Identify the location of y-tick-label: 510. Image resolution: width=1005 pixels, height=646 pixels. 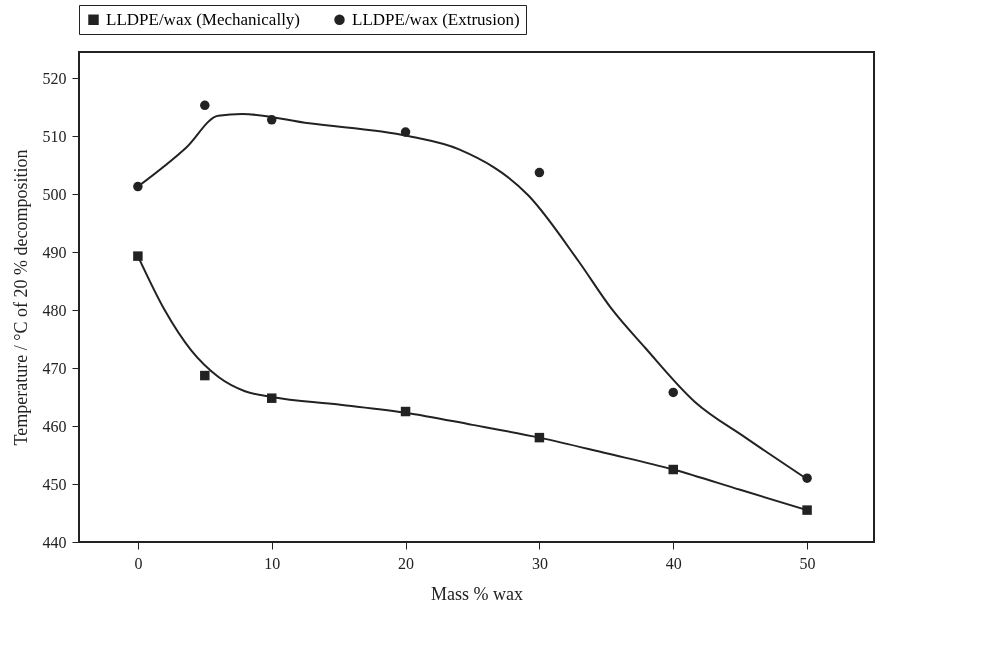
(54, 136).